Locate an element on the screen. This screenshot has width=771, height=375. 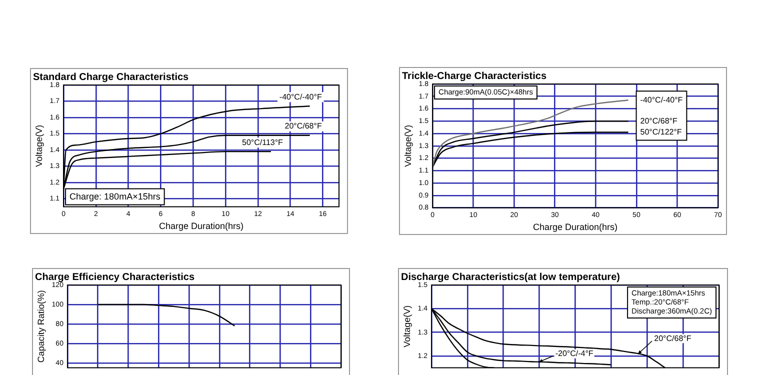
legend-label: -20°C/-4°F is located at coordinates (574, 353).